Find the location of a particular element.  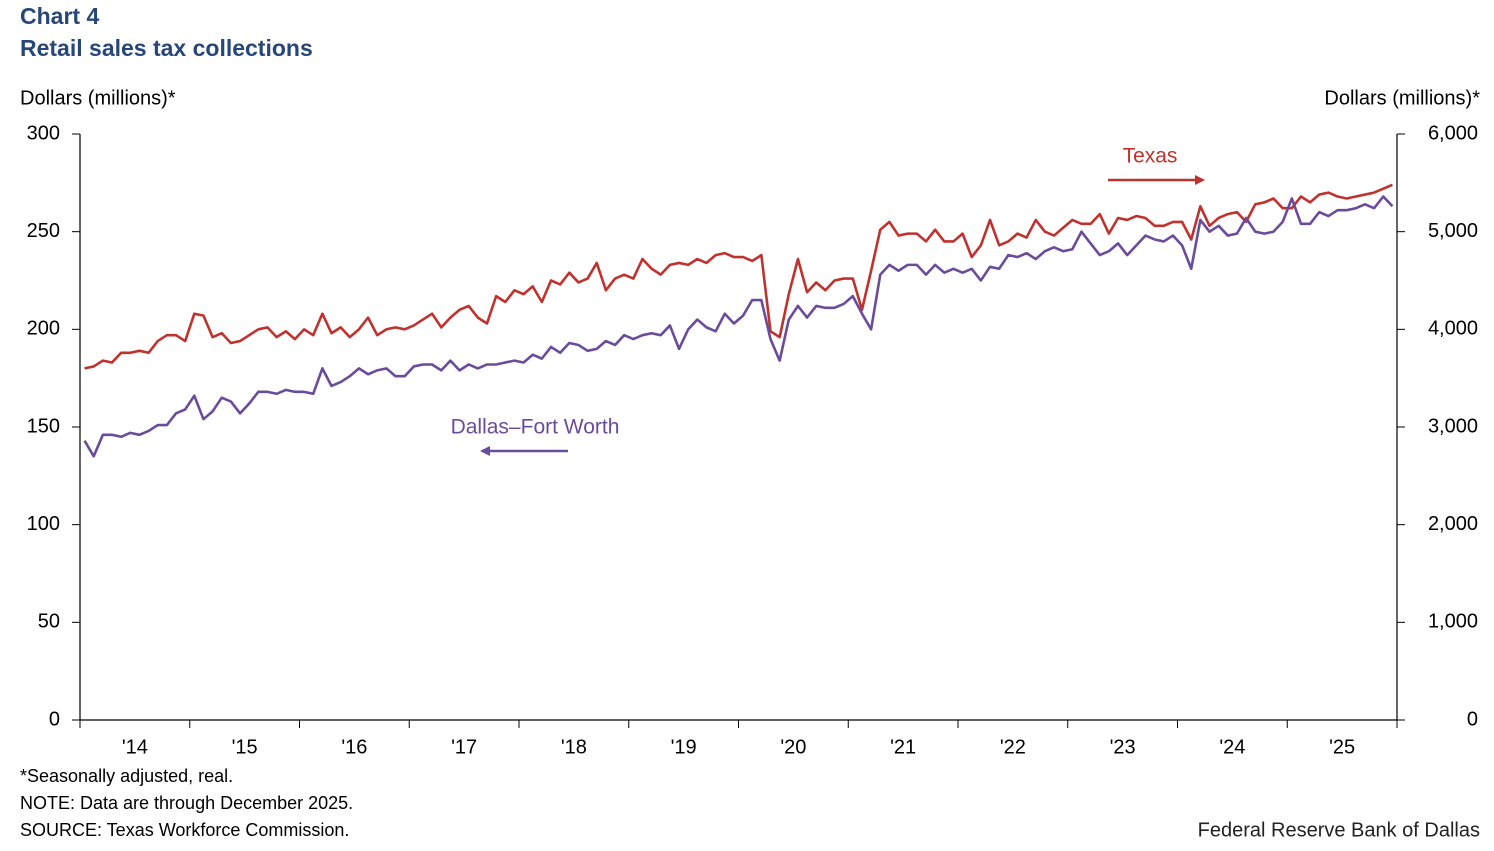

y-tick-label: 0 is located at coordinates (54, 719).